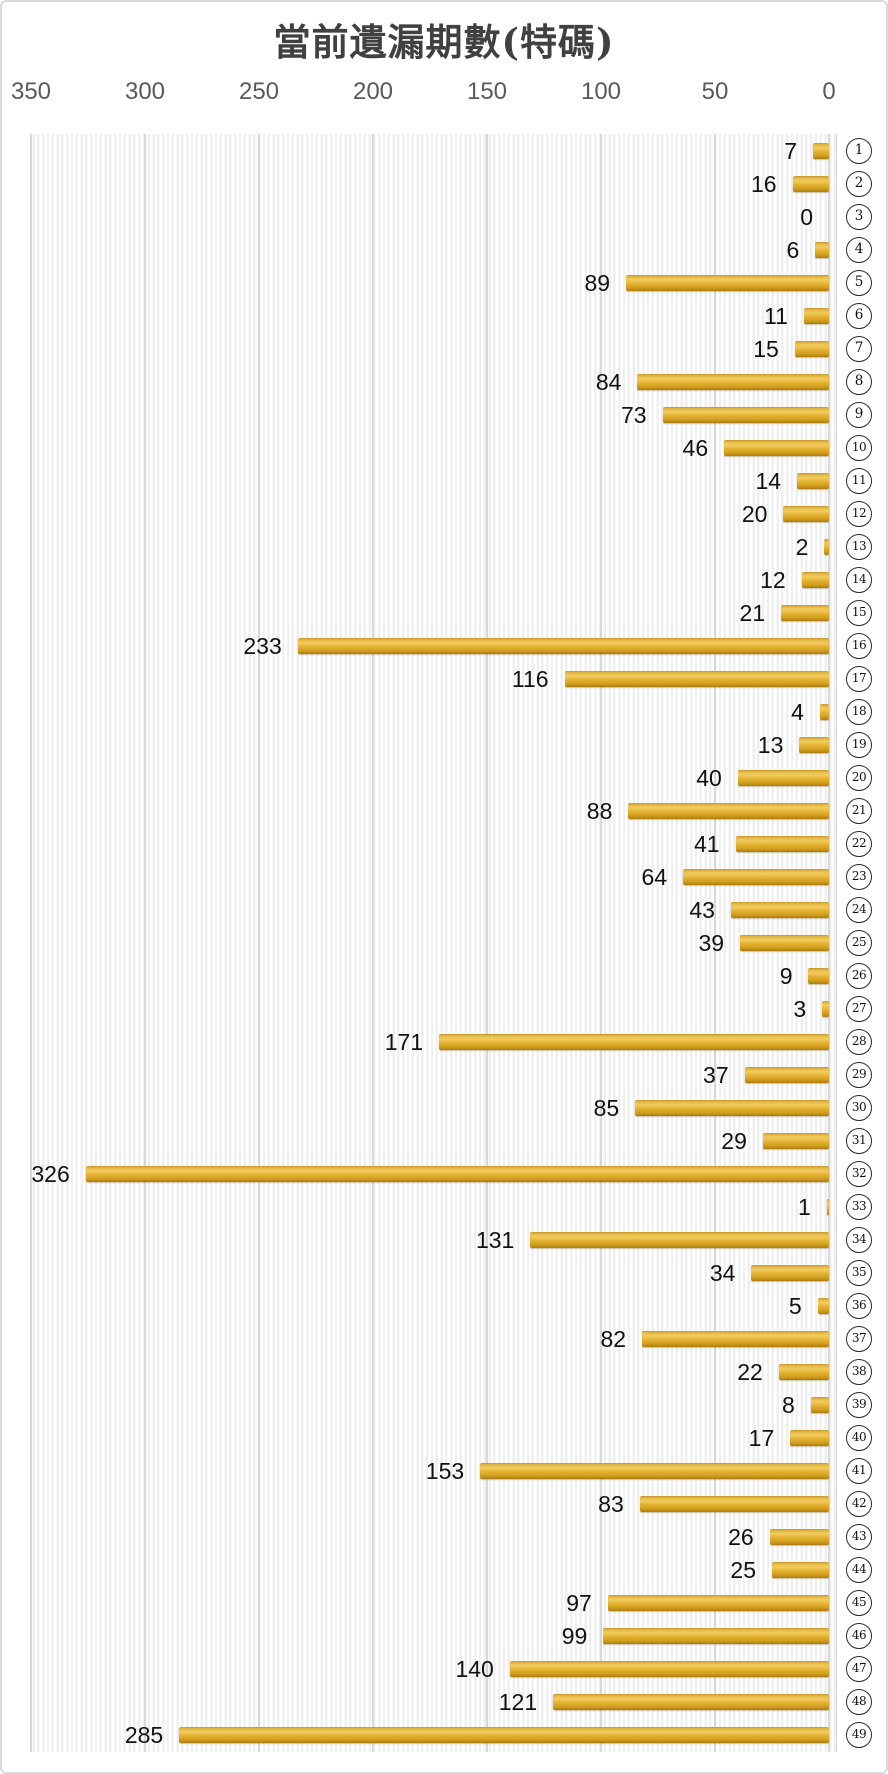 This screenshot has width=888, height=1774. I want to click on category-badge: 43, so click(859, 1537).